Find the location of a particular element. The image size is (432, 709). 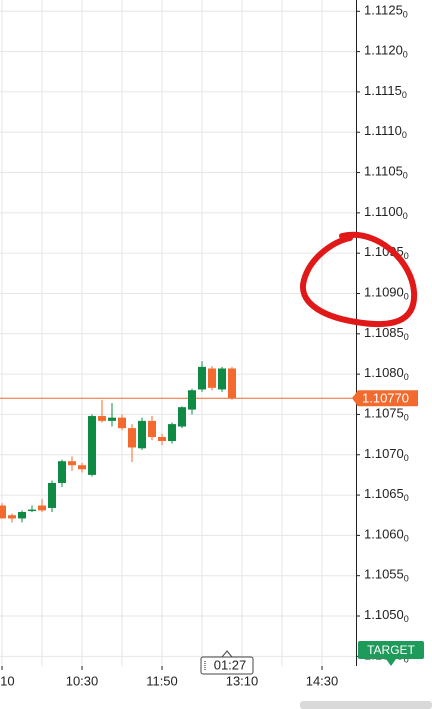

y-tick-label: 1.11200 is located at coordinates (386, 51).